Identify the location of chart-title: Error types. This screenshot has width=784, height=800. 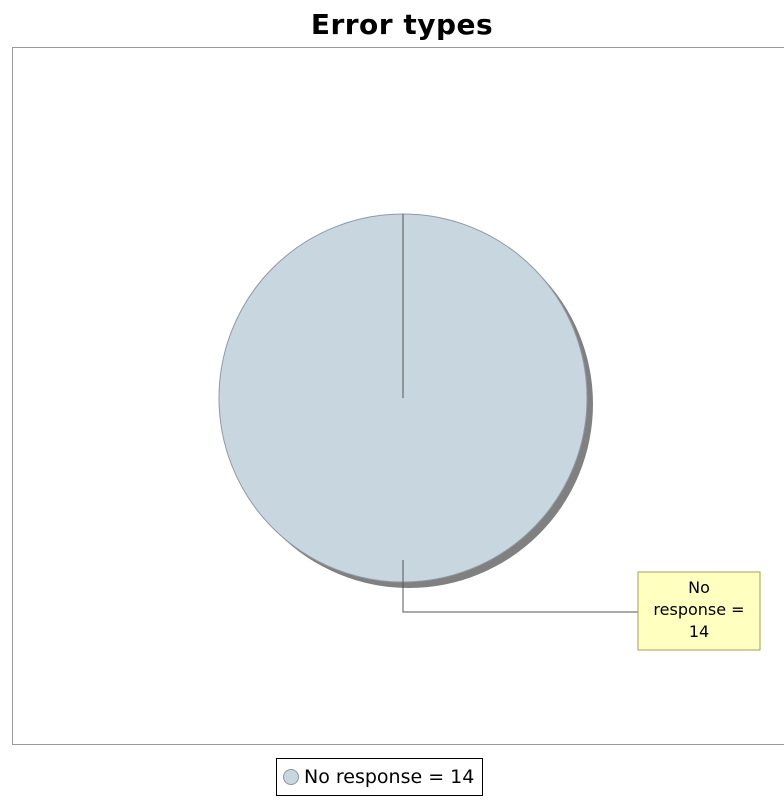
(402, 24).